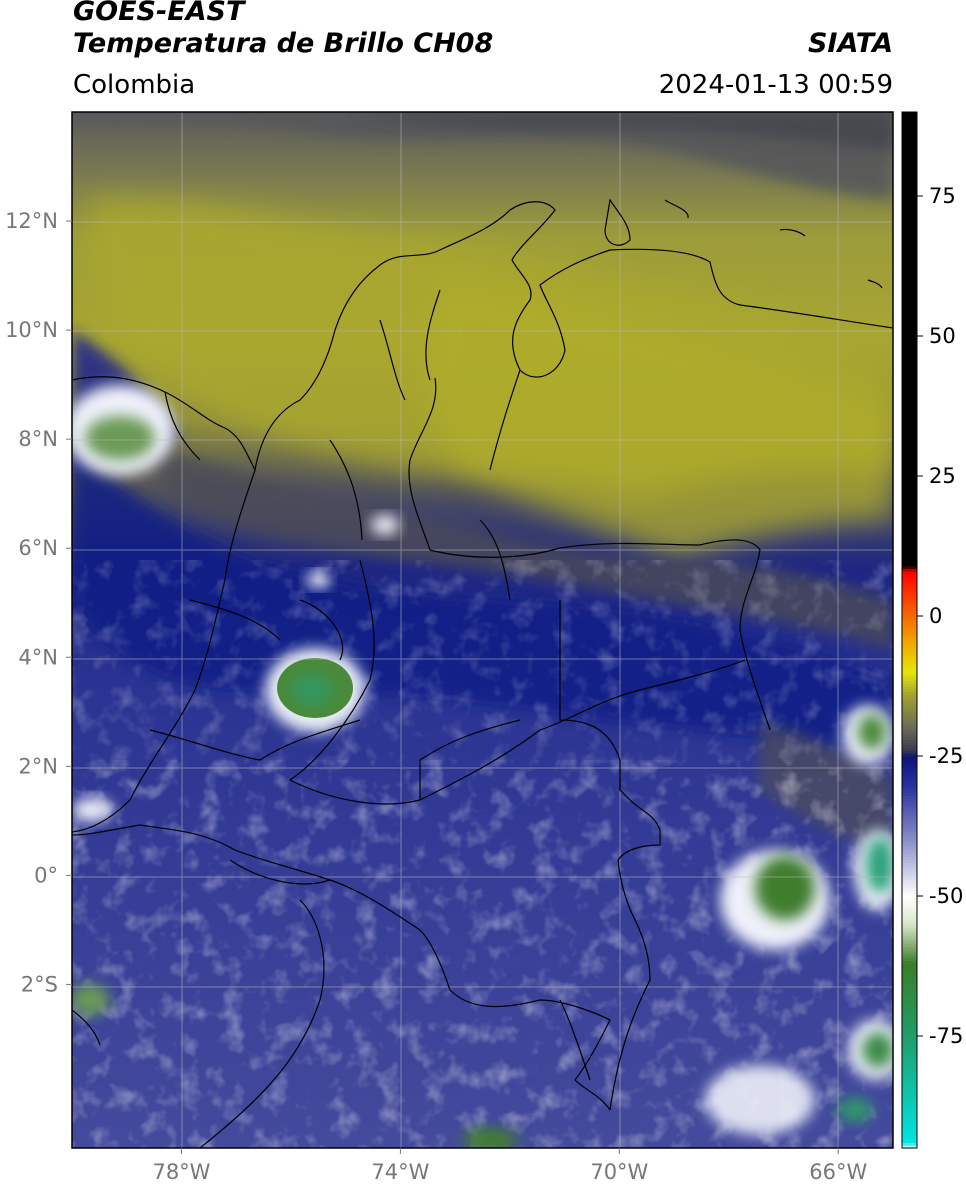  Describe the element at coordinates (38, 766) in the screenshot. I see `lat-label: 2°N` at that location.